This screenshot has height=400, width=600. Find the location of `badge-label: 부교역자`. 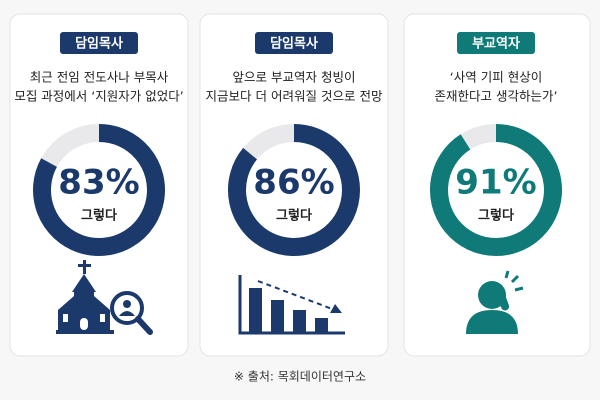

badge-label: 부교역자 is located at coordinates (496, 44).